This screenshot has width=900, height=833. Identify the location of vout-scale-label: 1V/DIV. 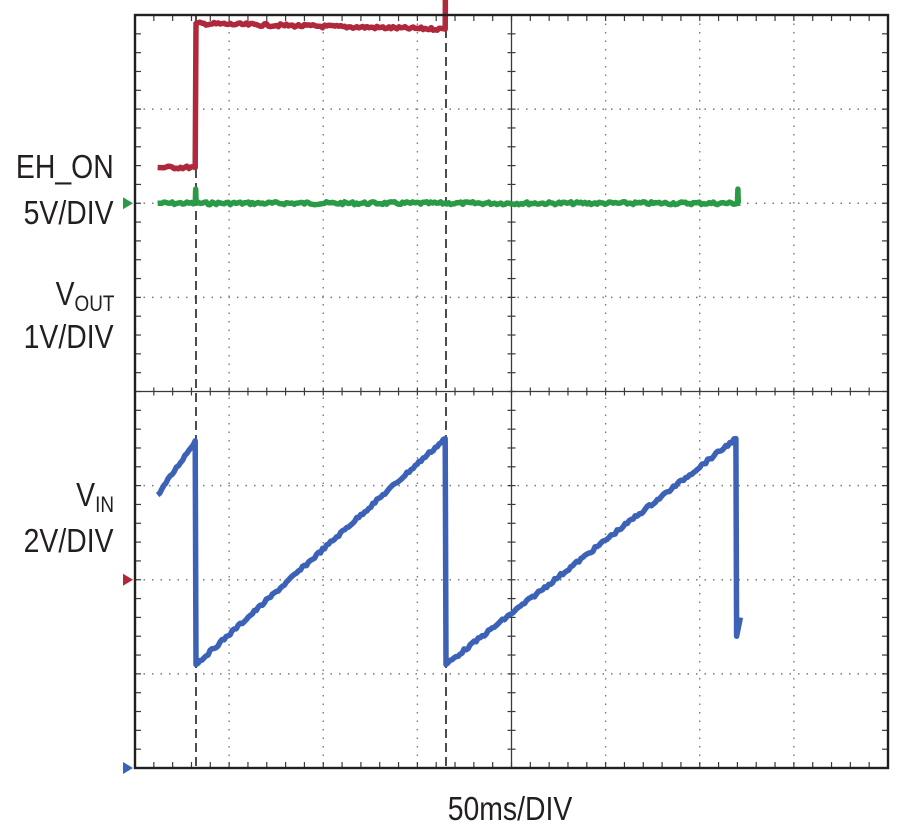
(69, 336).